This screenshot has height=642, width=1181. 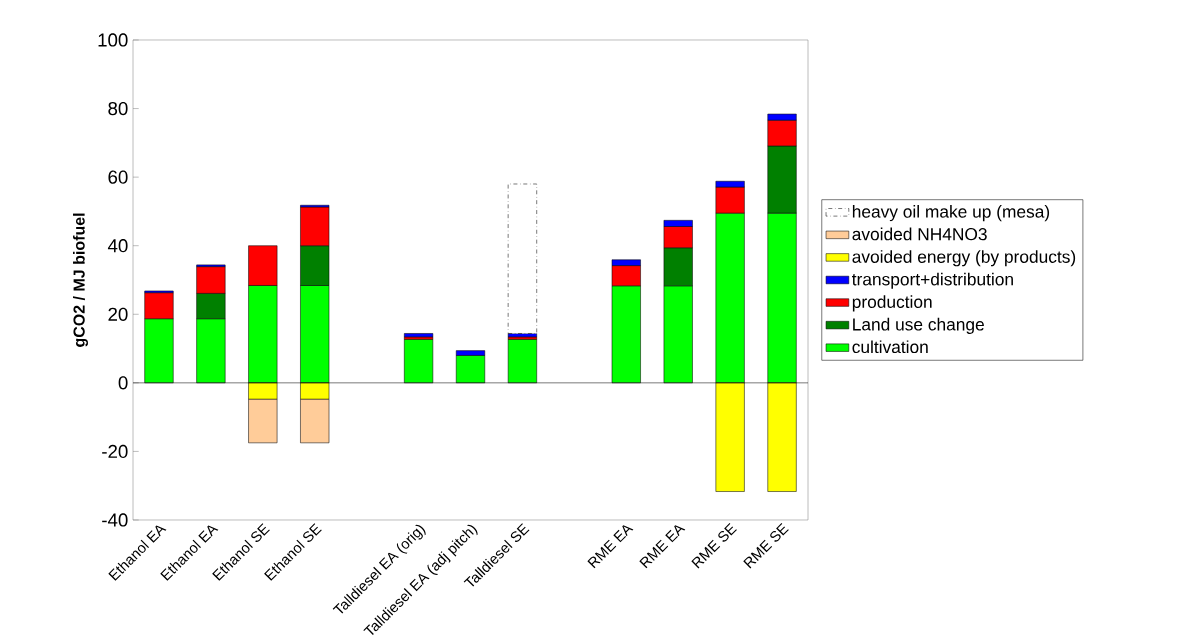 What do you see at coordinates (522, 258) in the screenshot?
I see `bar` at bounding box center [522, 258].